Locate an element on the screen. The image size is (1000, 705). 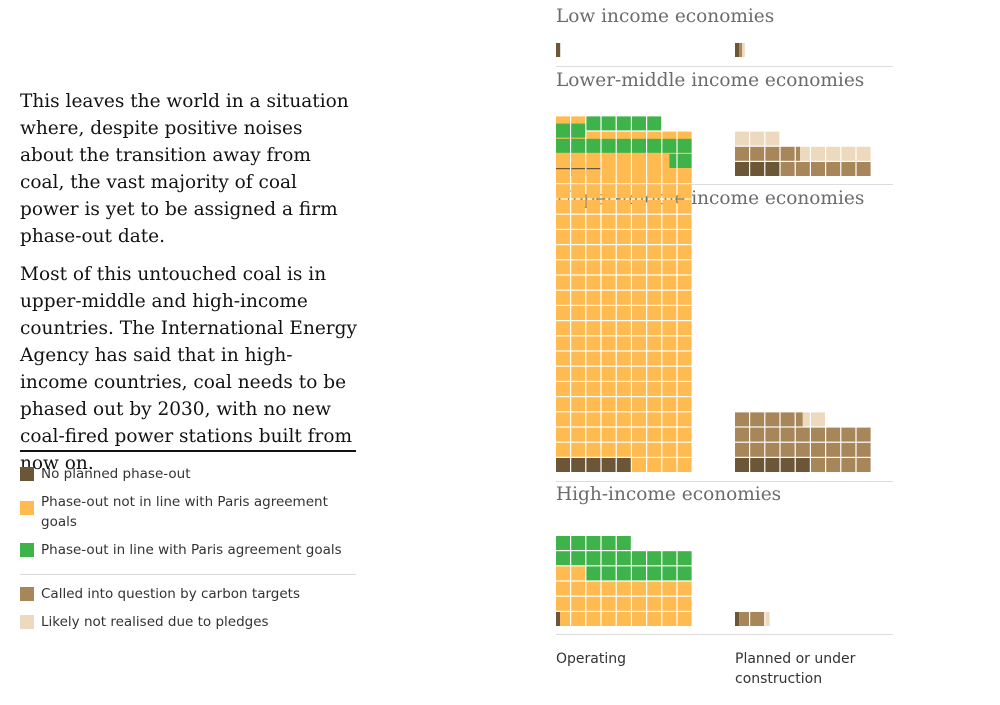
column-label-planned: Planned or under construction is located at coordinates (795, 669).